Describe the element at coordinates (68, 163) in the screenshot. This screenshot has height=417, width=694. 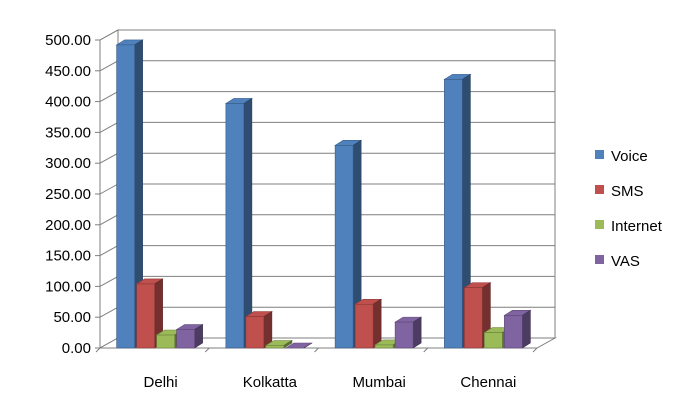
I see `y-tick-label: 300.00` at that location.